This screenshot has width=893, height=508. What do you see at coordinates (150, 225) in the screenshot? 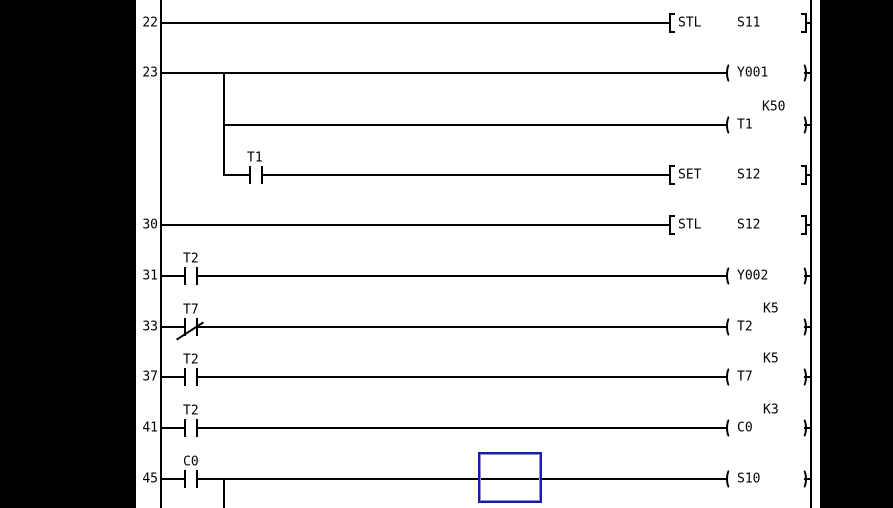
I see `step-number: 30` at bounding box center [150, 225].